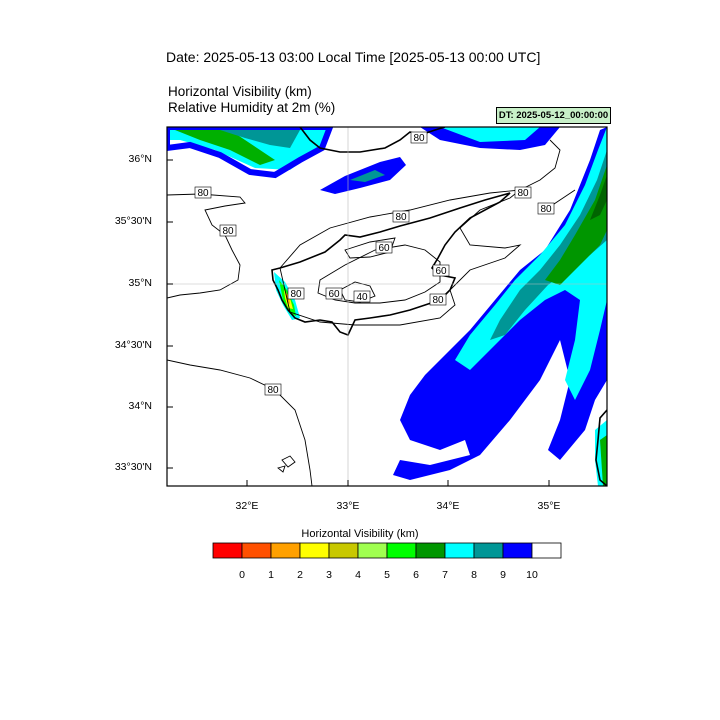 Image resolution: width=720 pixels, height=720 pixels. Describe the element at coordinates (360, 534) in the screenshot. I see `colorbar-title: Horizontal Visibility (km)` at that location.